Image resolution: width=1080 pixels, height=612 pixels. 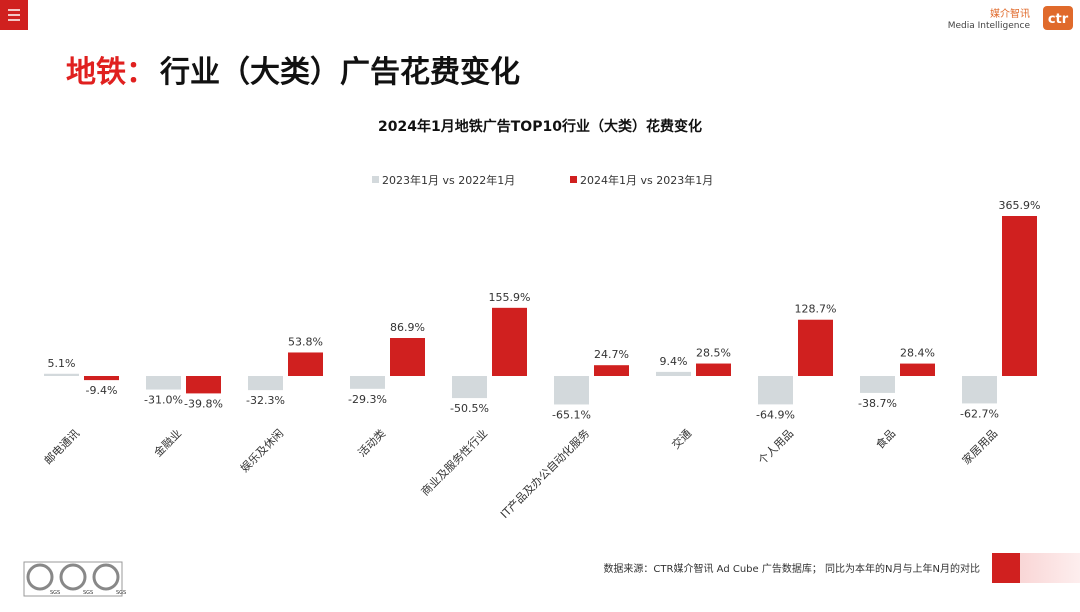 I want to click on logo-mark: ctr, so click(x=1058, y=19).